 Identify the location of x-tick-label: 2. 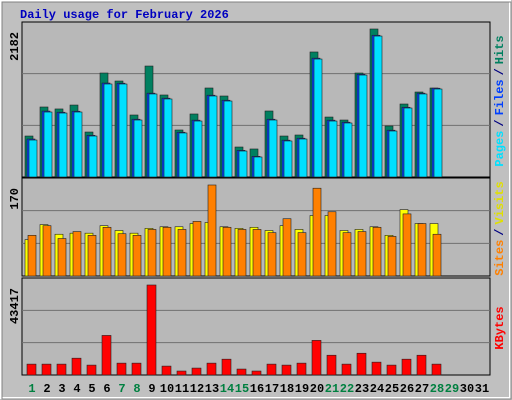
(46, 389).